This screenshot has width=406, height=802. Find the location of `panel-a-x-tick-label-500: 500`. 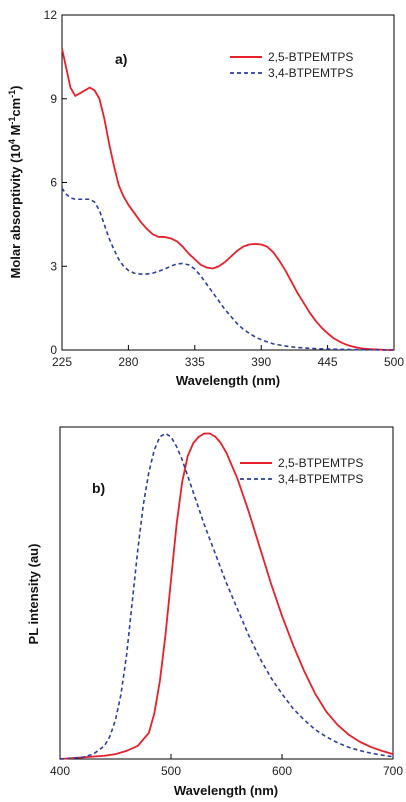

panel-a-x-tick-label-500: 500 is located at coordinates (394, 362).